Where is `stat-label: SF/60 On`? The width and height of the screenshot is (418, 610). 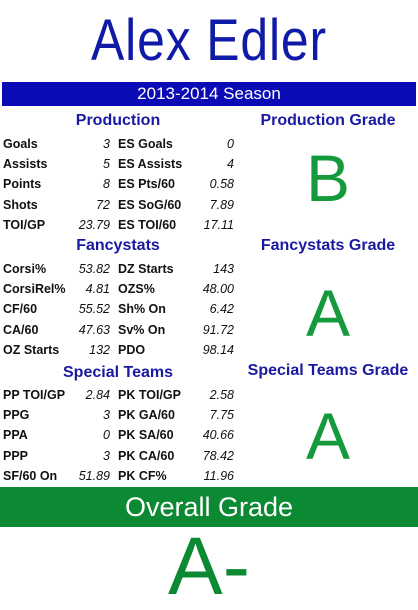 stat-label: SF/60 On is located at coordinates (30, 475).